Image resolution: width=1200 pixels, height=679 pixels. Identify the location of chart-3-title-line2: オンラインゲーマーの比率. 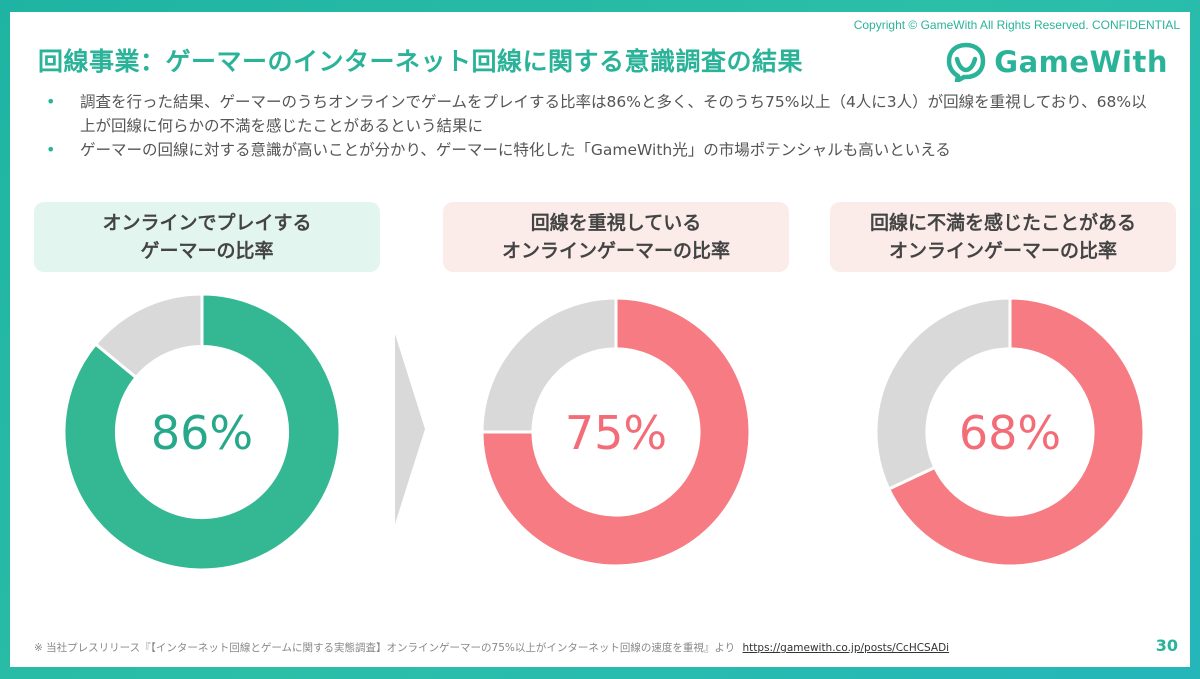
(1002, 251).